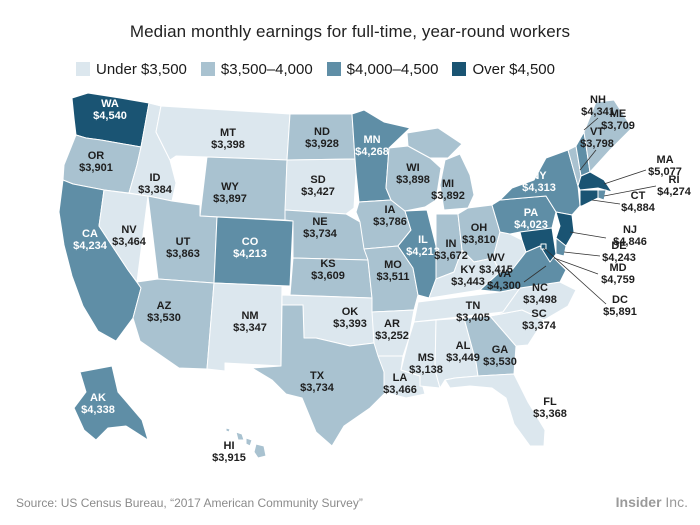  I want to click on state-label-md: MD $4,759, so click(618, 274).